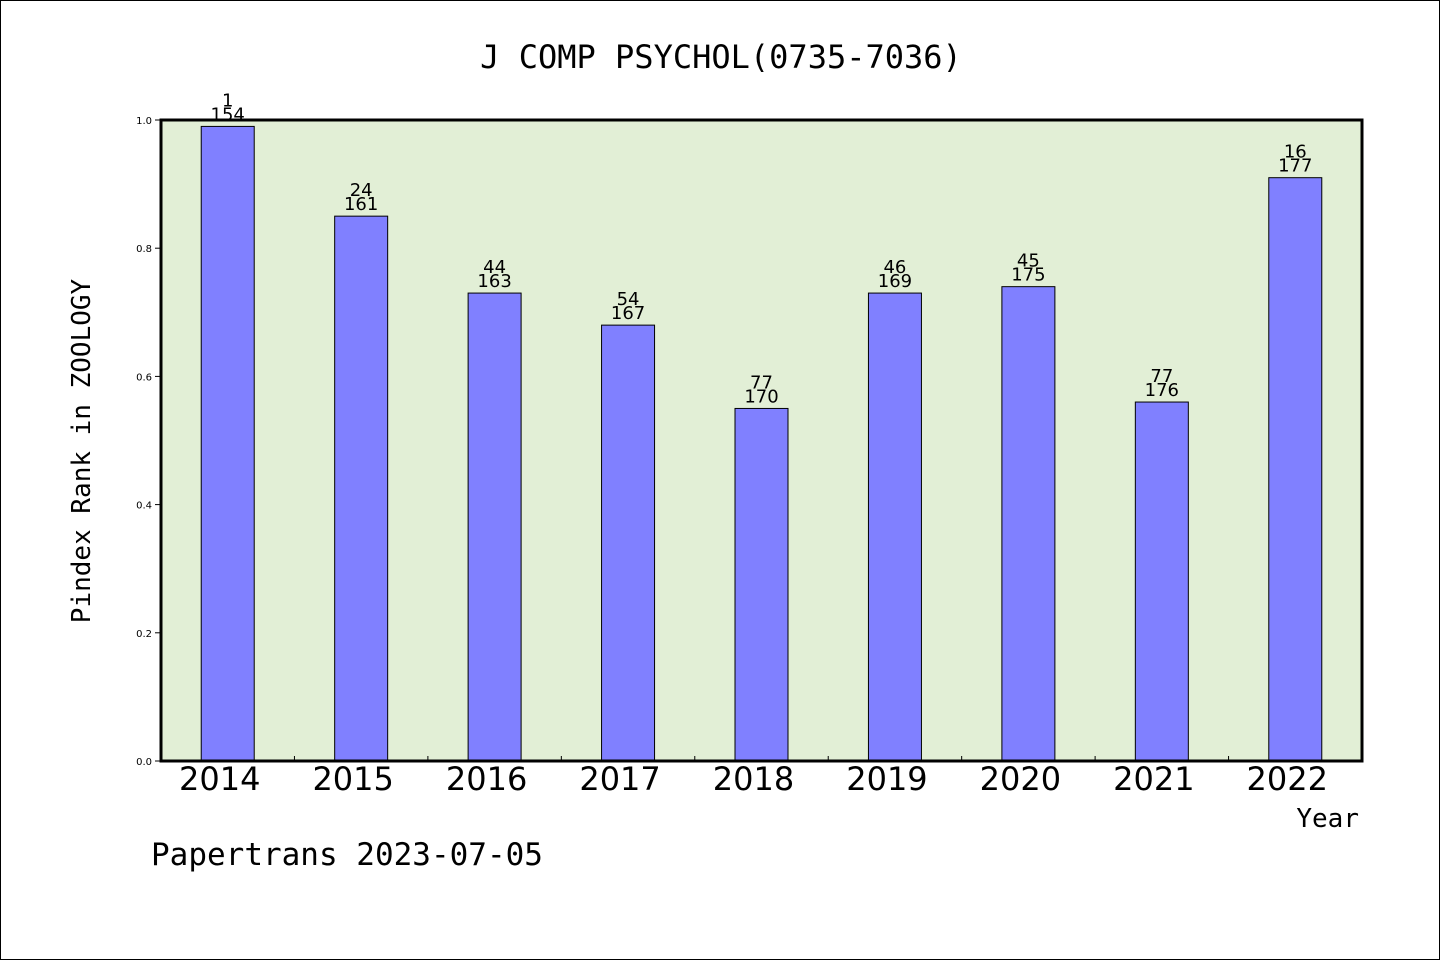  What do you see at coordinates (494, 527) in the screenshot?
I see `bar-2016` at bounding box center [494, 527].